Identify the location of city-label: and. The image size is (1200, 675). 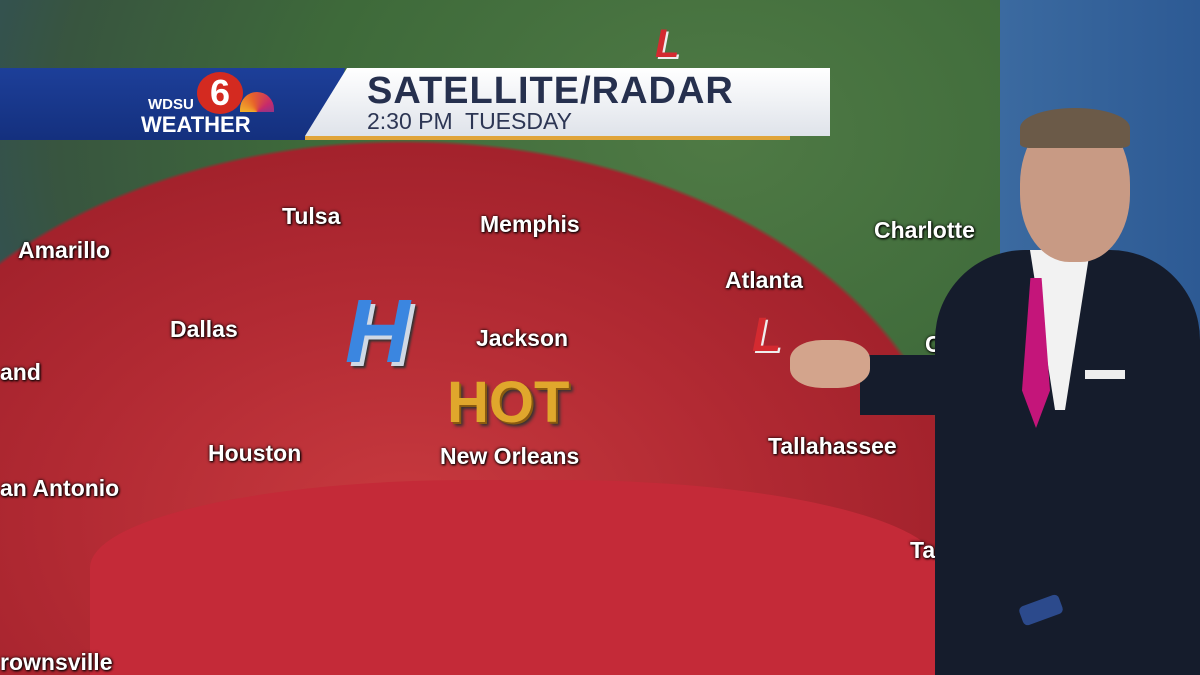
(20, 372).